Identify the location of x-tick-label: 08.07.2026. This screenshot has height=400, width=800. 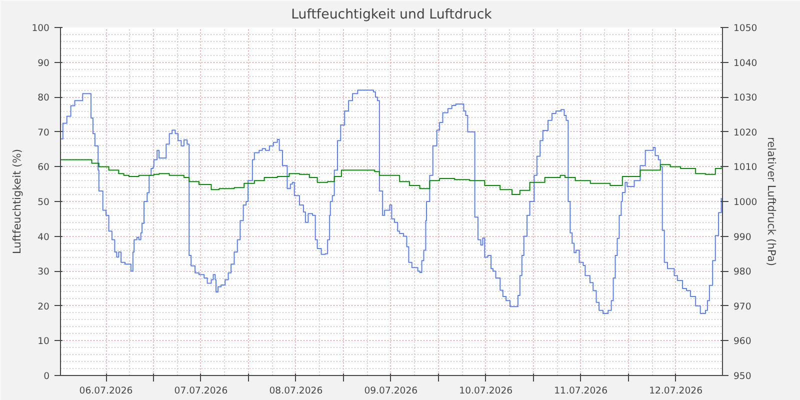
(296, 391).